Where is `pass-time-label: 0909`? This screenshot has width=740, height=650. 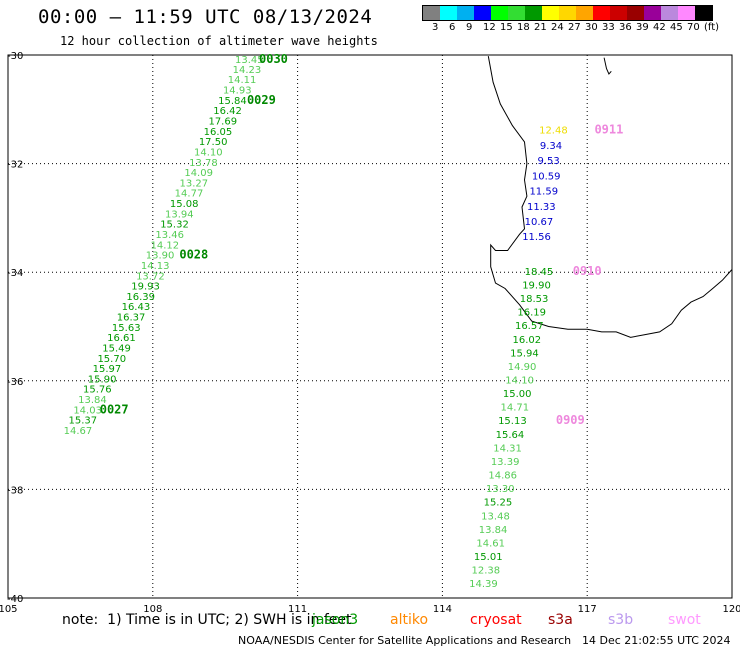 pass-time-label: 0909 is located at coordinates (570, 420).